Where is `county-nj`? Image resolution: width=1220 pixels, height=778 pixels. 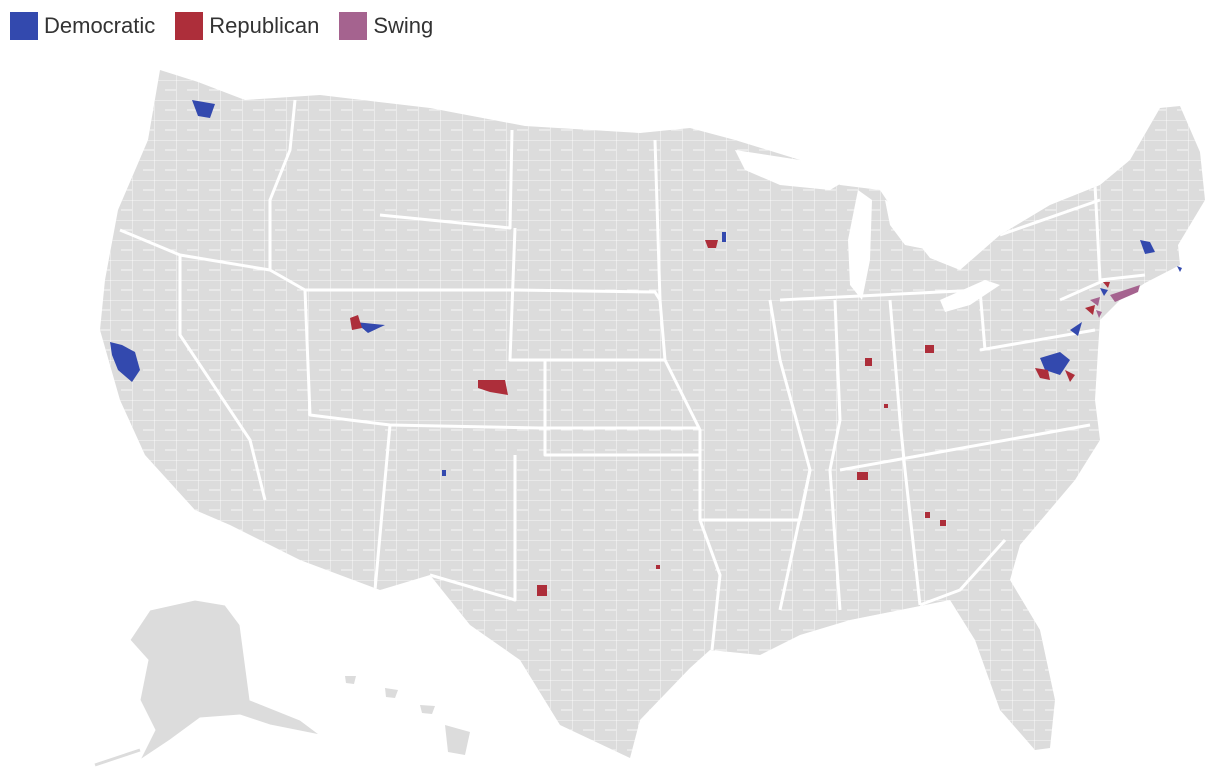
county-nj is located at coordinates (1090, 310).